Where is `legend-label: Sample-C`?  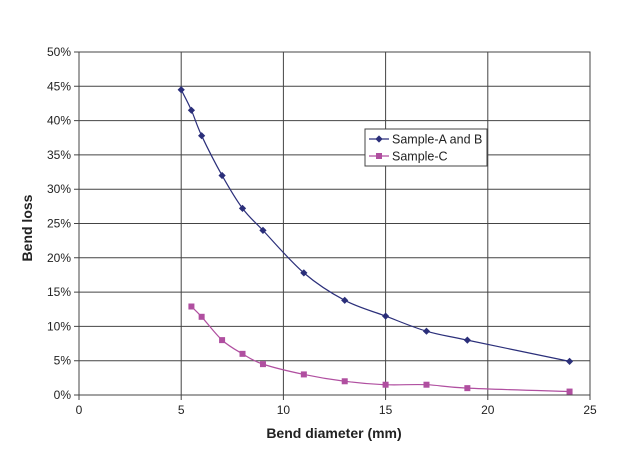 legend-label: Sample-C is located at coordinates (420, 157).